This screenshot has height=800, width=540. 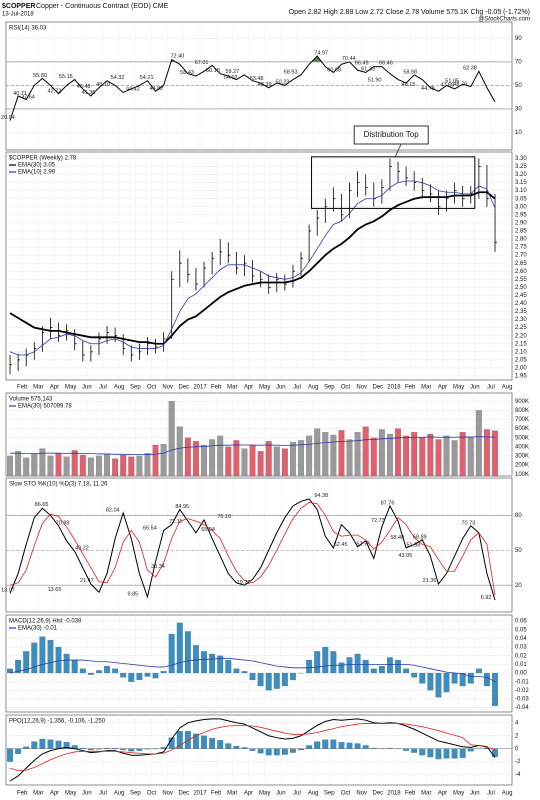 I want to click on data-label: 50.23, so click(x=283, y=83).